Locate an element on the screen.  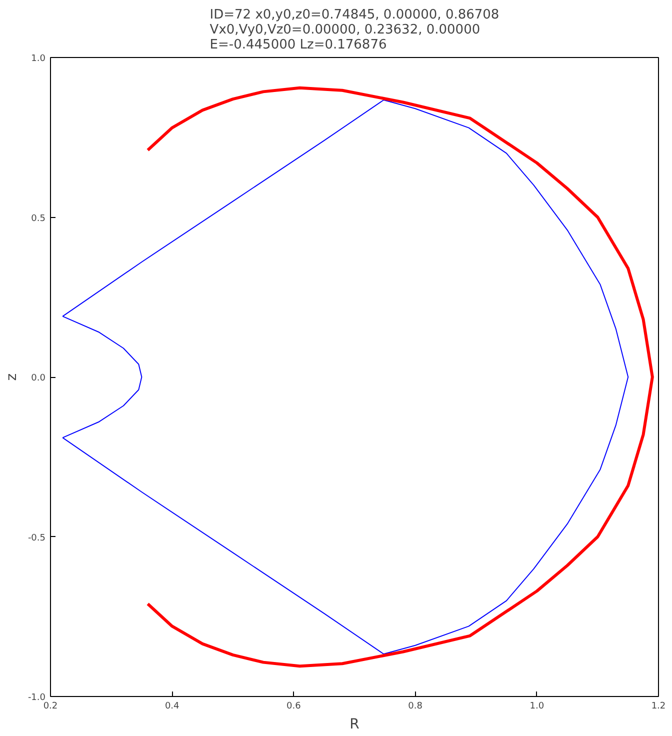
x-tick-label: 1.2 is located at coordinates (658, 707).